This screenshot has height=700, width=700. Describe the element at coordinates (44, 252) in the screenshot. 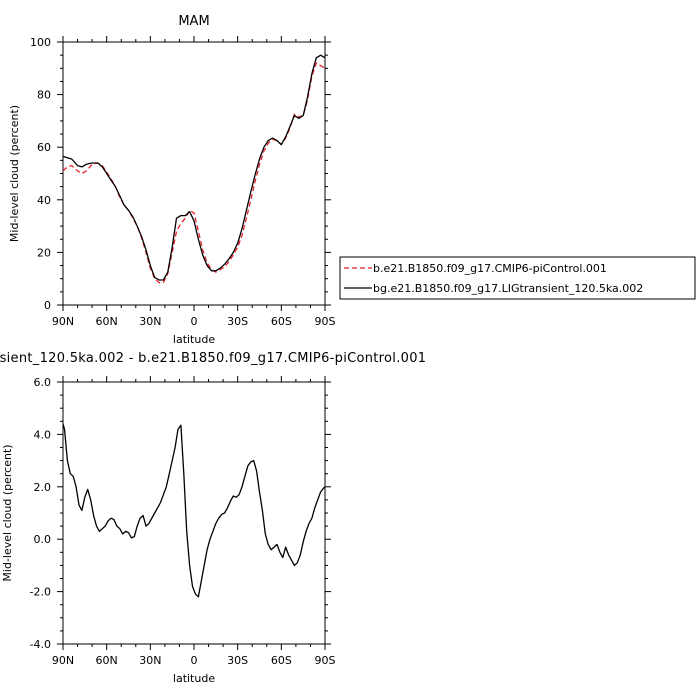

I see `y-tick-label: 20` at that location.